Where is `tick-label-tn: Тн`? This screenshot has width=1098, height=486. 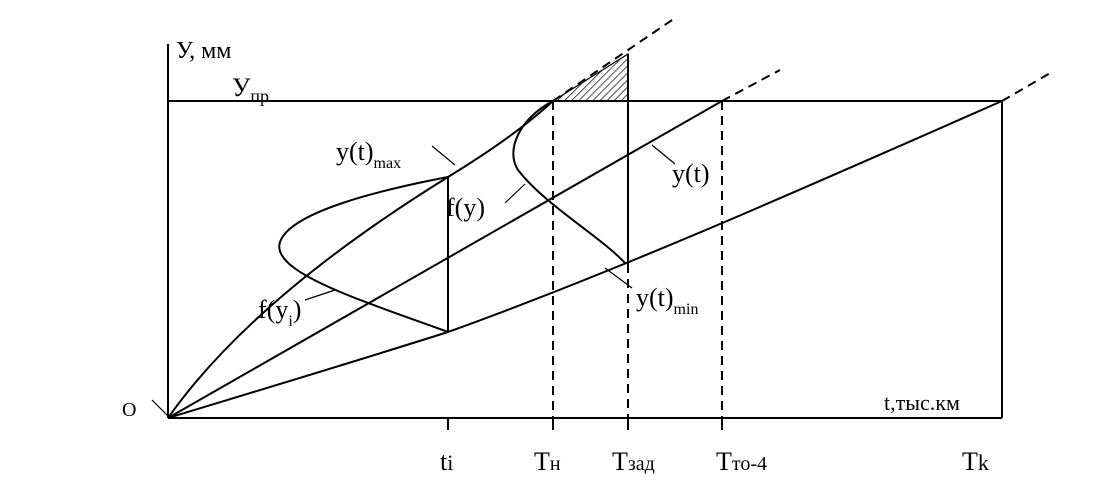
tick-label-tn: Тн is located at coordinates (547, 461).